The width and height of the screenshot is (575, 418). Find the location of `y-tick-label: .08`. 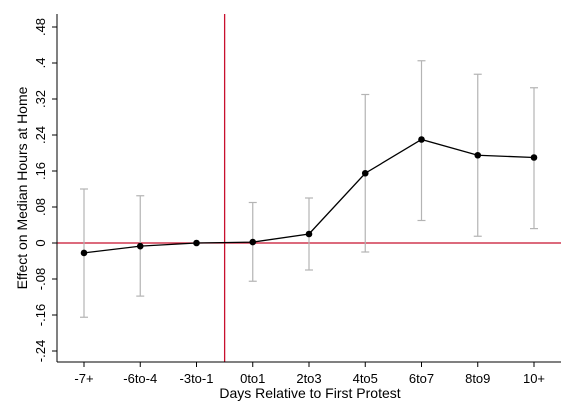

y-tick-label: .08 is located at coordinates (40, 207).